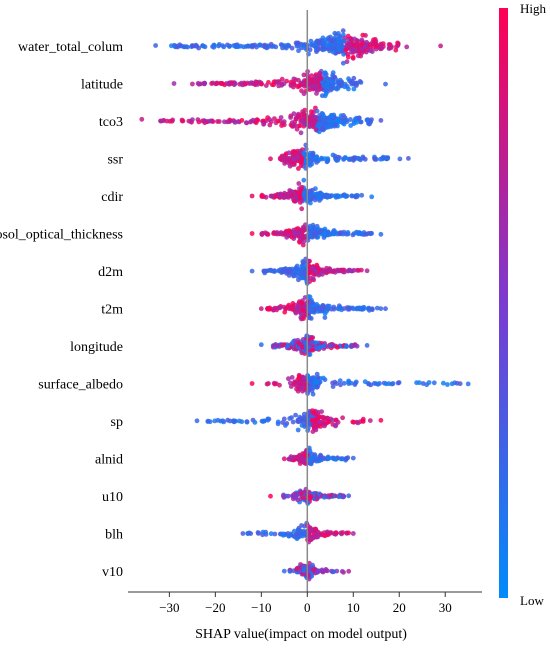 The width and height of the screenshot is (550, 649). I want to click on x-tick-label: 0, so click(307, 607).